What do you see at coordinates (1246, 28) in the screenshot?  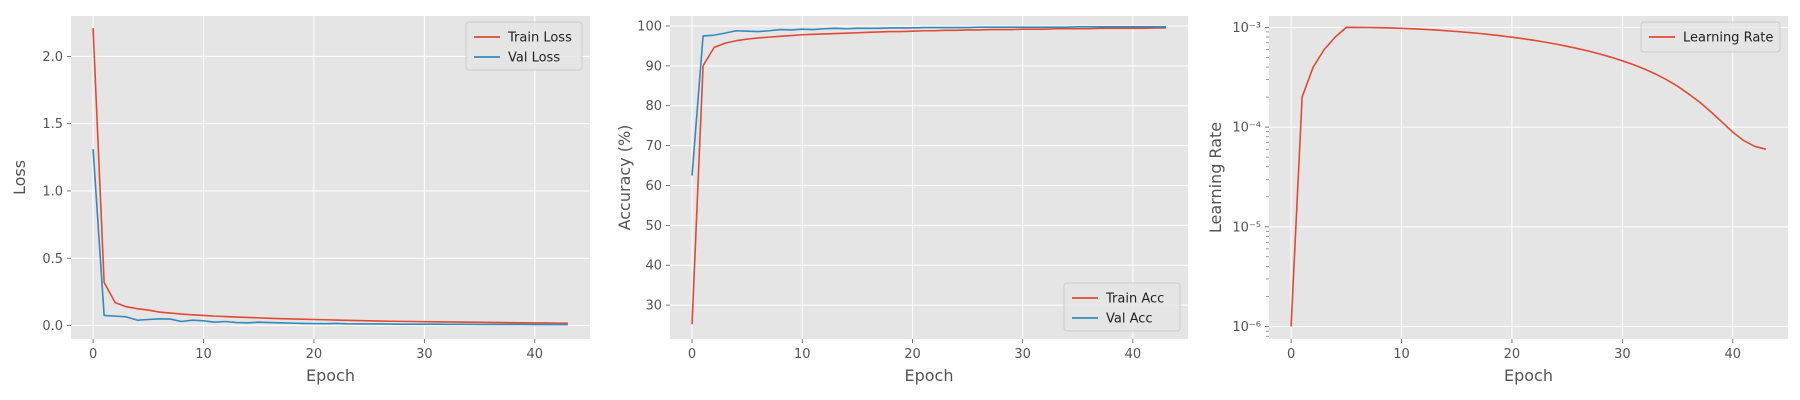 I see `y-tick-label: 10⁻³` at bounding box center [1246, 28].